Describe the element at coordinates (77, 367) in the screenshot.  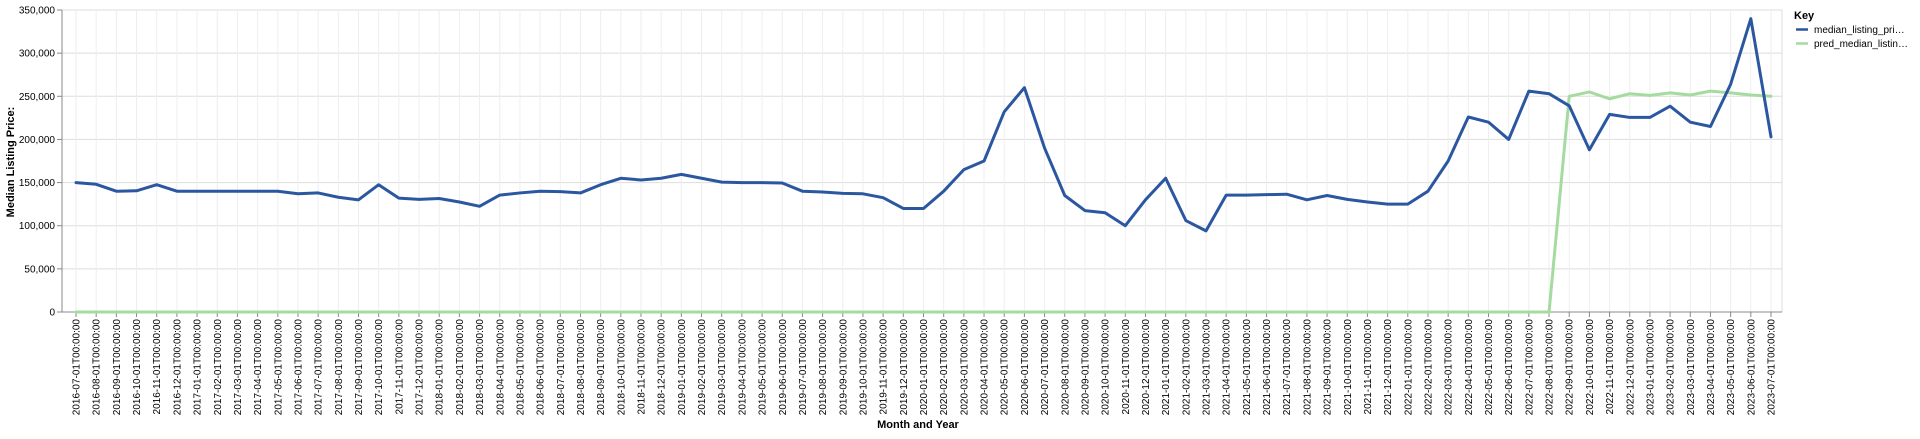
I see `x-tick-label: 2016-07-01T00:00:00` at that location.